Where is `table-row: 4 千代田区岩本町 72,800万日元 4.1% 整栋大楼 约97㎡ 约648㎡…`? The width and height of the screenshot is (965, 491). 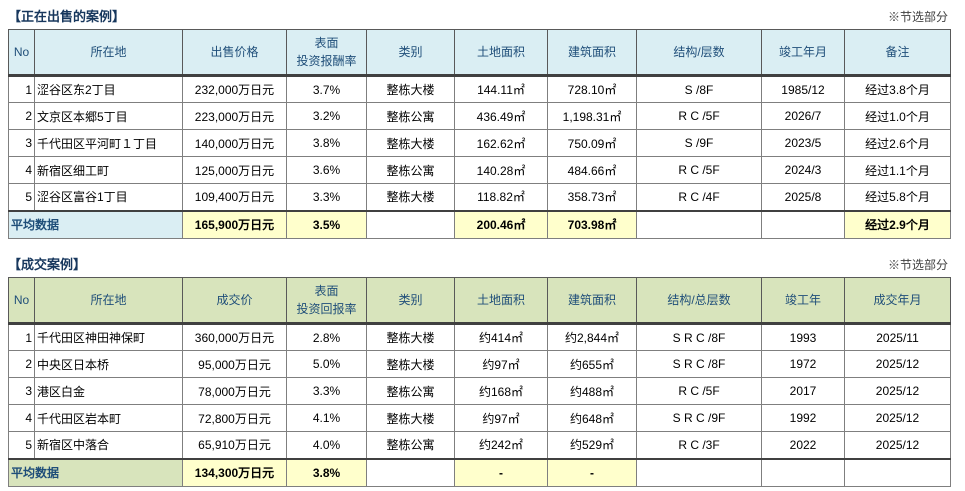
table-row: 4 千代田区岩本町 72,800万日元 4.1% 整栋大楼 约97㎡ 约648㎡… is located at coordinates (479, 418).